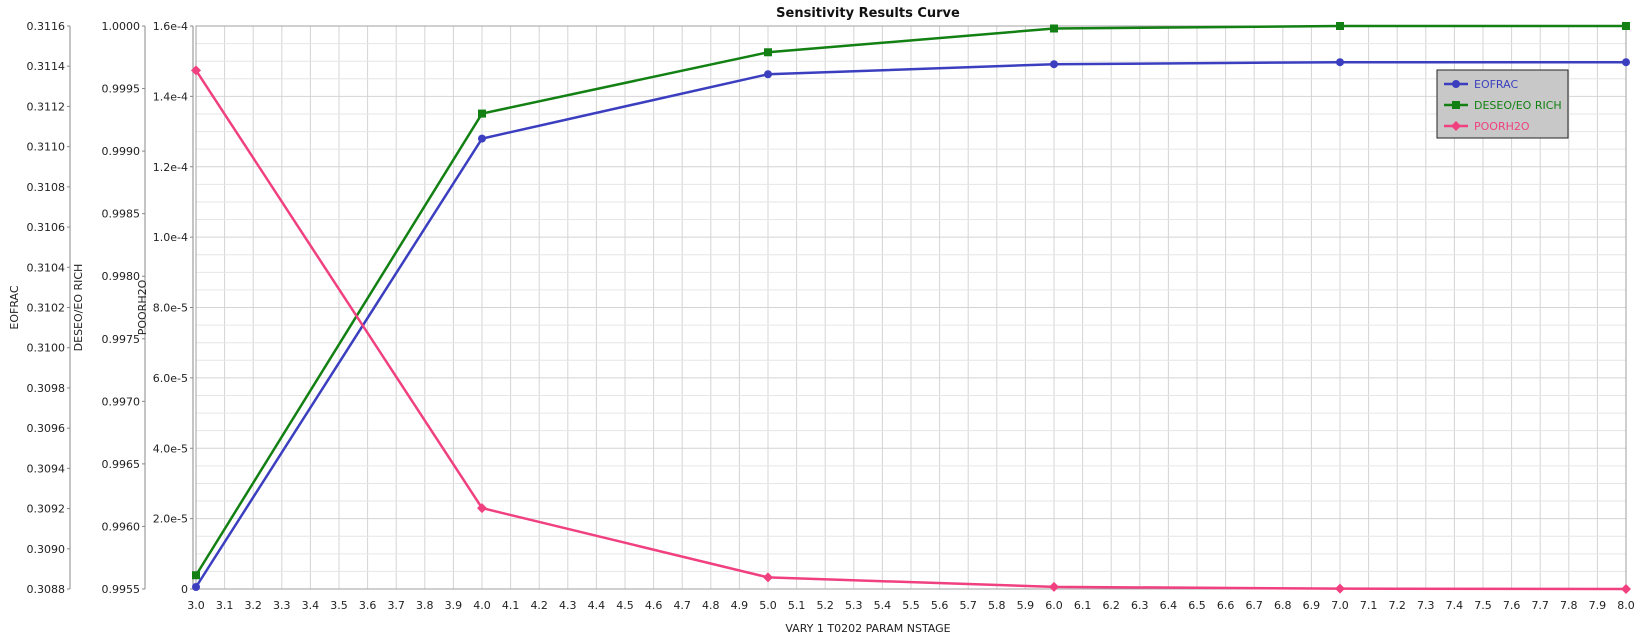  I want to click on x-tick-label: 7.5, so click(1483, 605).